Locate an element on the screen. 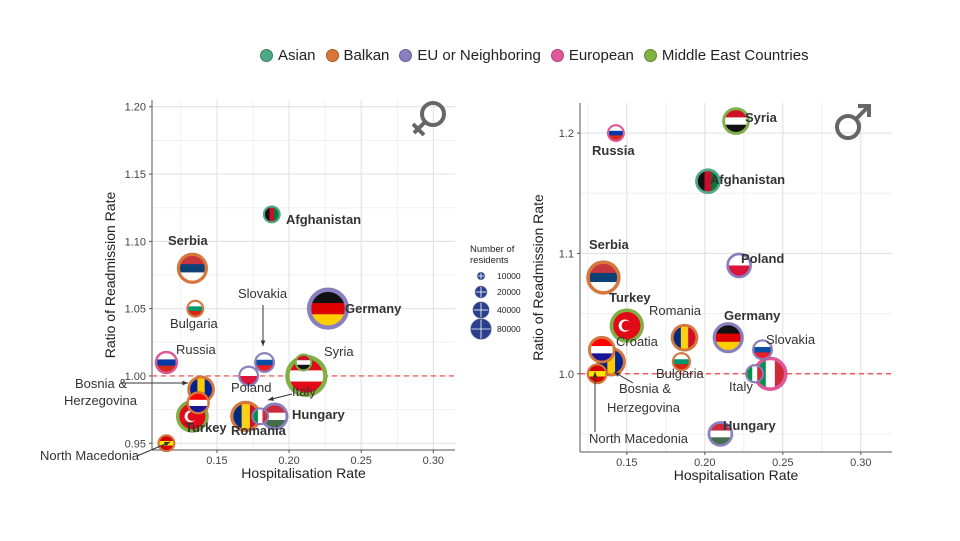 This screenshot has height=541, width=960. size-legend-label: 10000 is located at coordinates (509, 276).